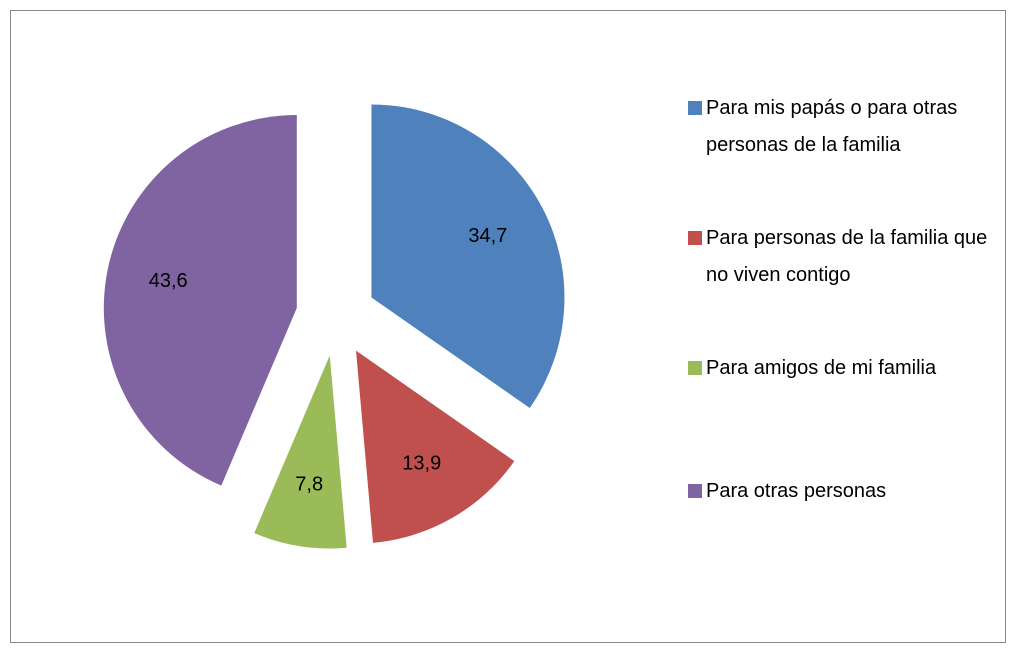 The image size is (1016, 653). What do you see at coordinates (487, 236) in the screenshot?
I see `data-label: 34,7` at bounding box center [487, 236].